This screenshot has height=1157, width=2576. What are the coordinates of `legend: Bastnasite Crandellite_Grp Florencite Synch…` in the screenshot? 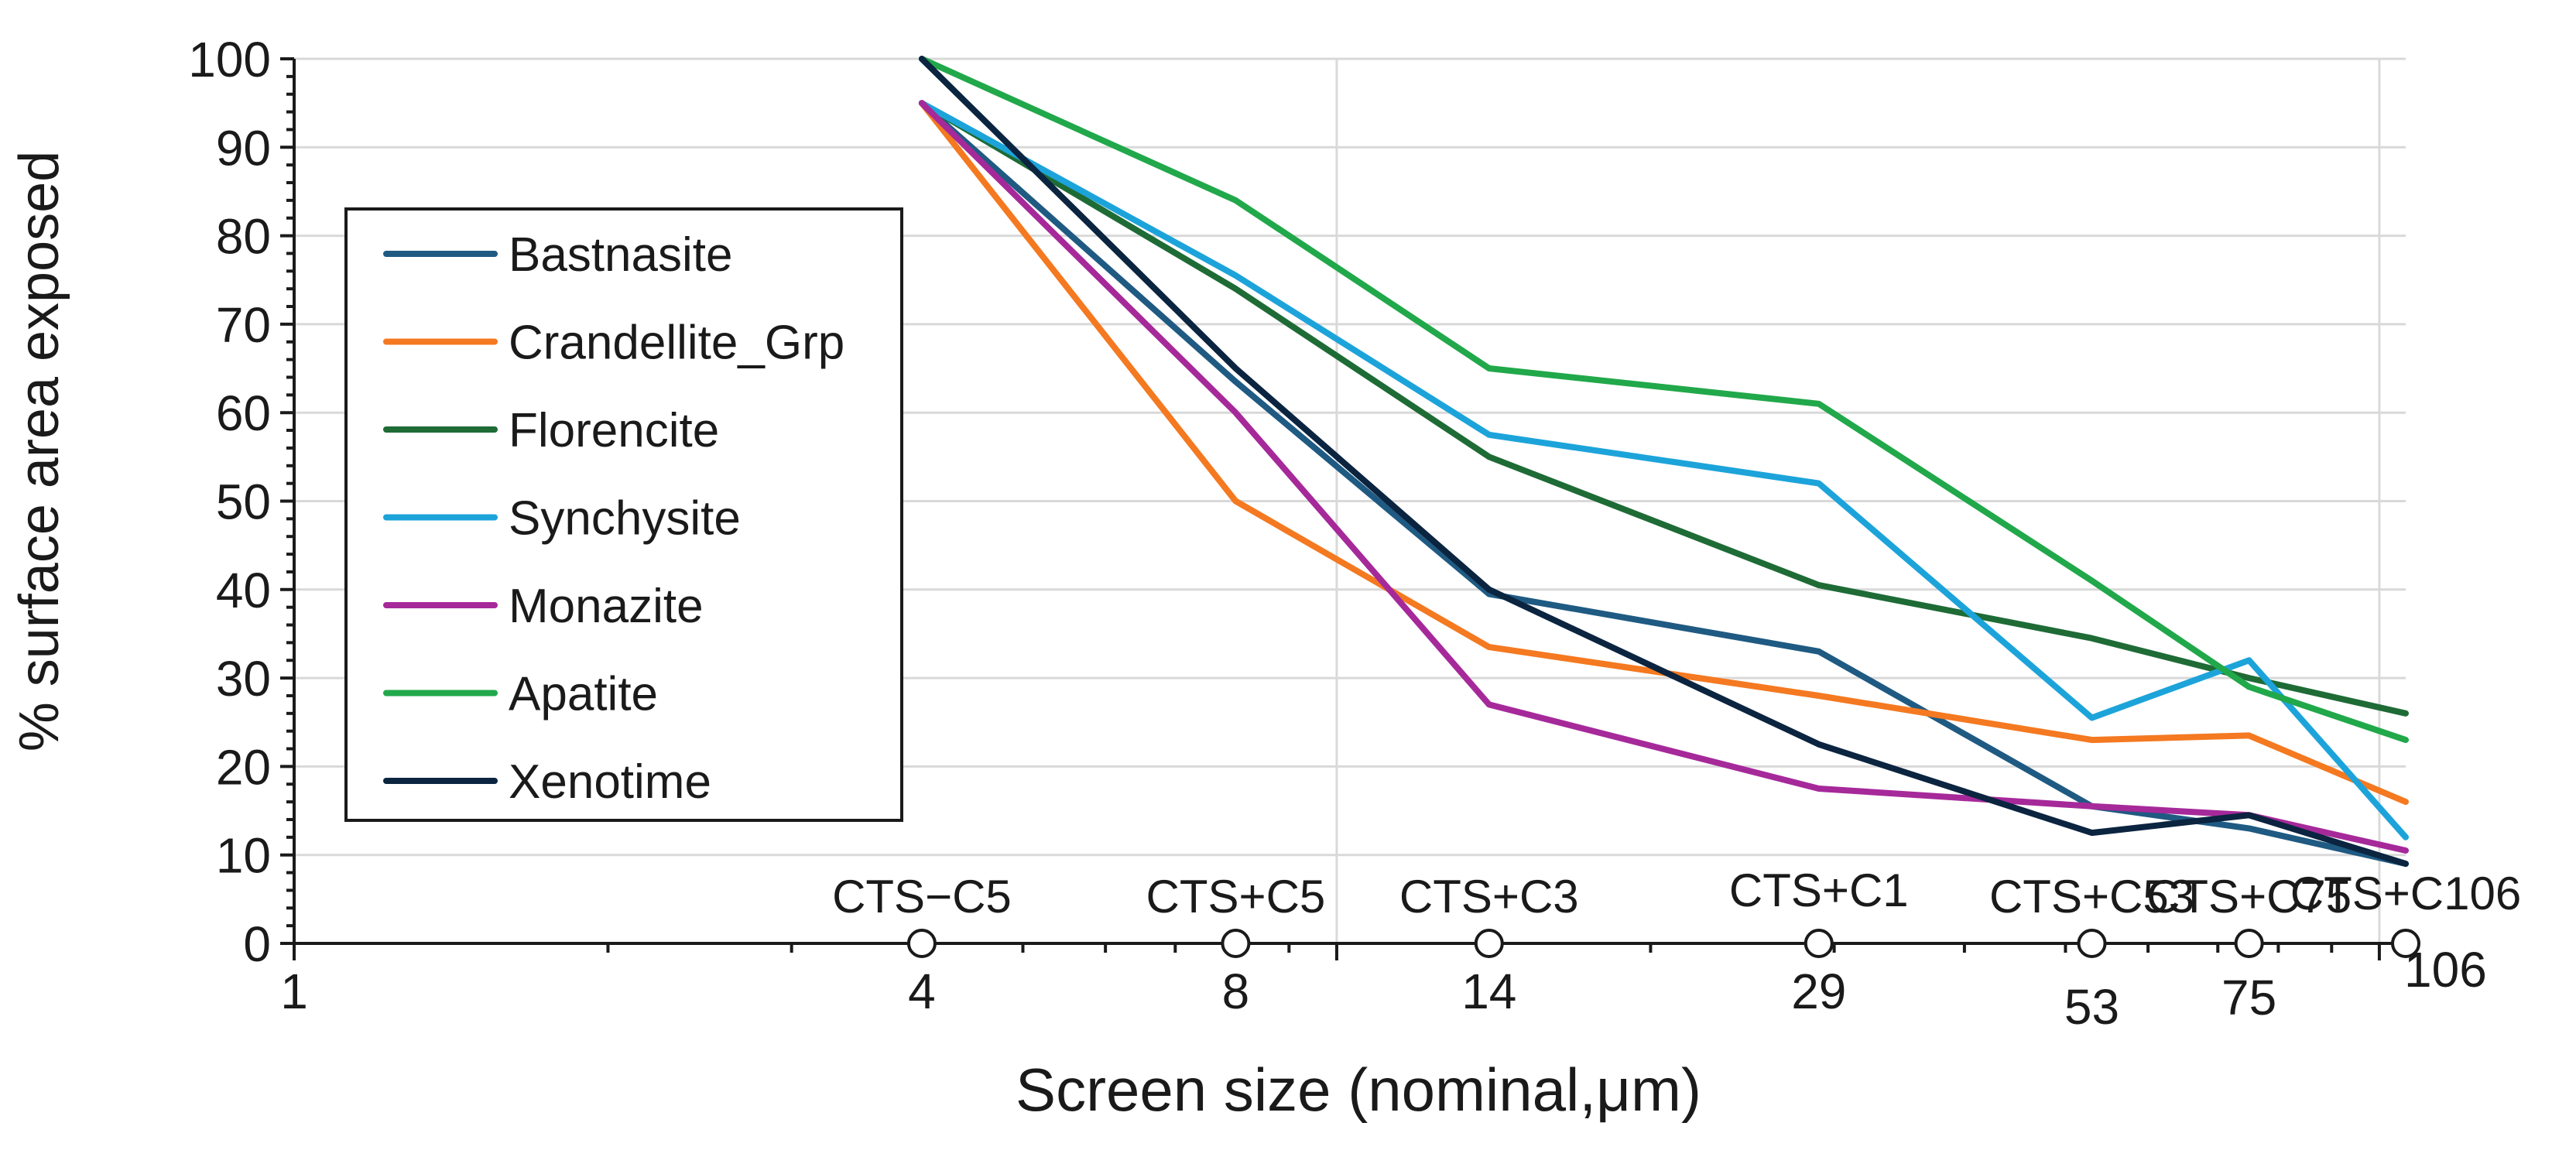 It's located at (623, 514).